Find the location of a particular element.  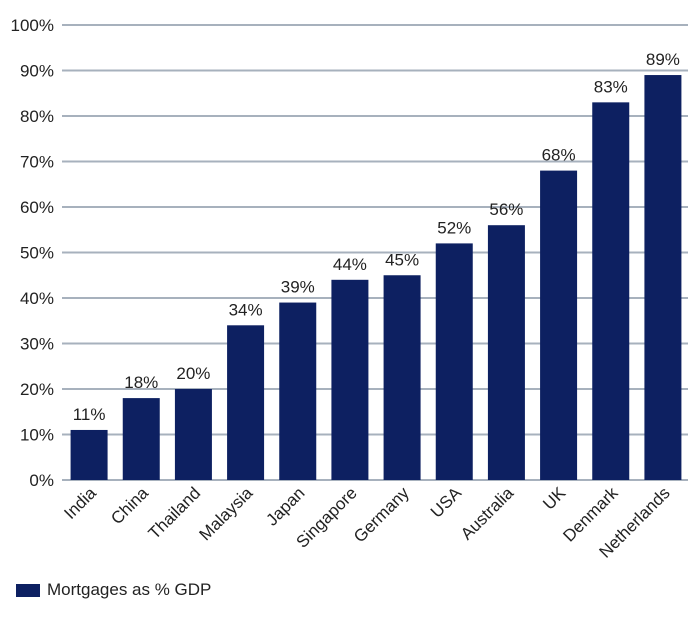

y-tick-label: 30% is located at coordinates (37, 344).